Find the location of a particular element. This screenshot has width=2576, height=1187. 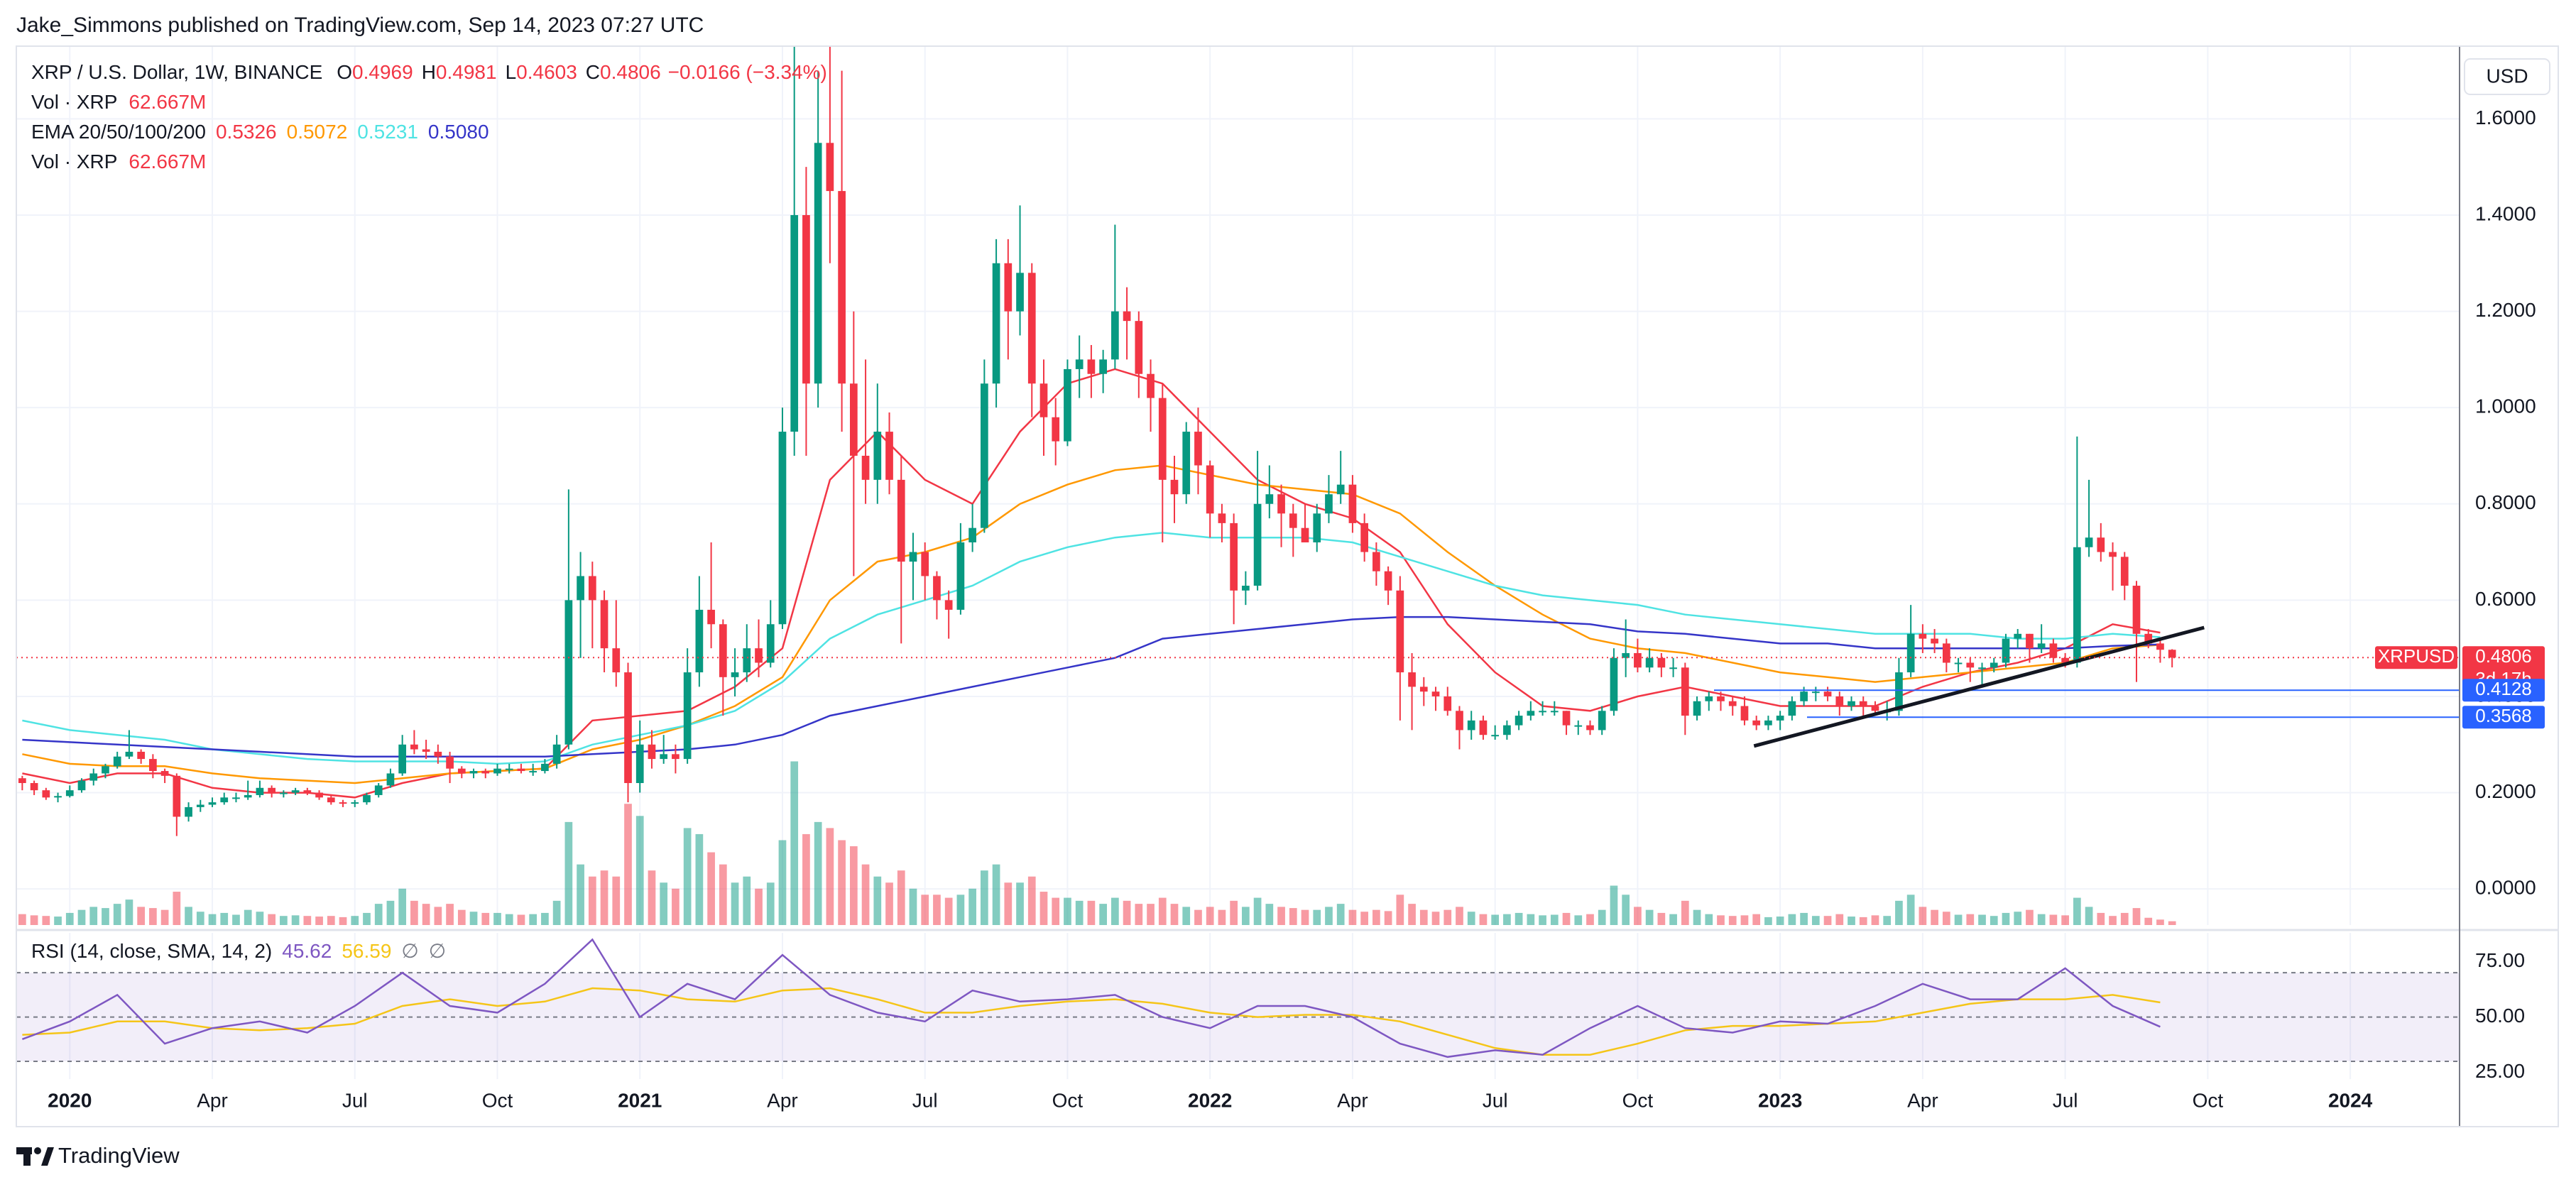

rsi-tick-label: 25.00 is located at coordinates (2500, 1071).